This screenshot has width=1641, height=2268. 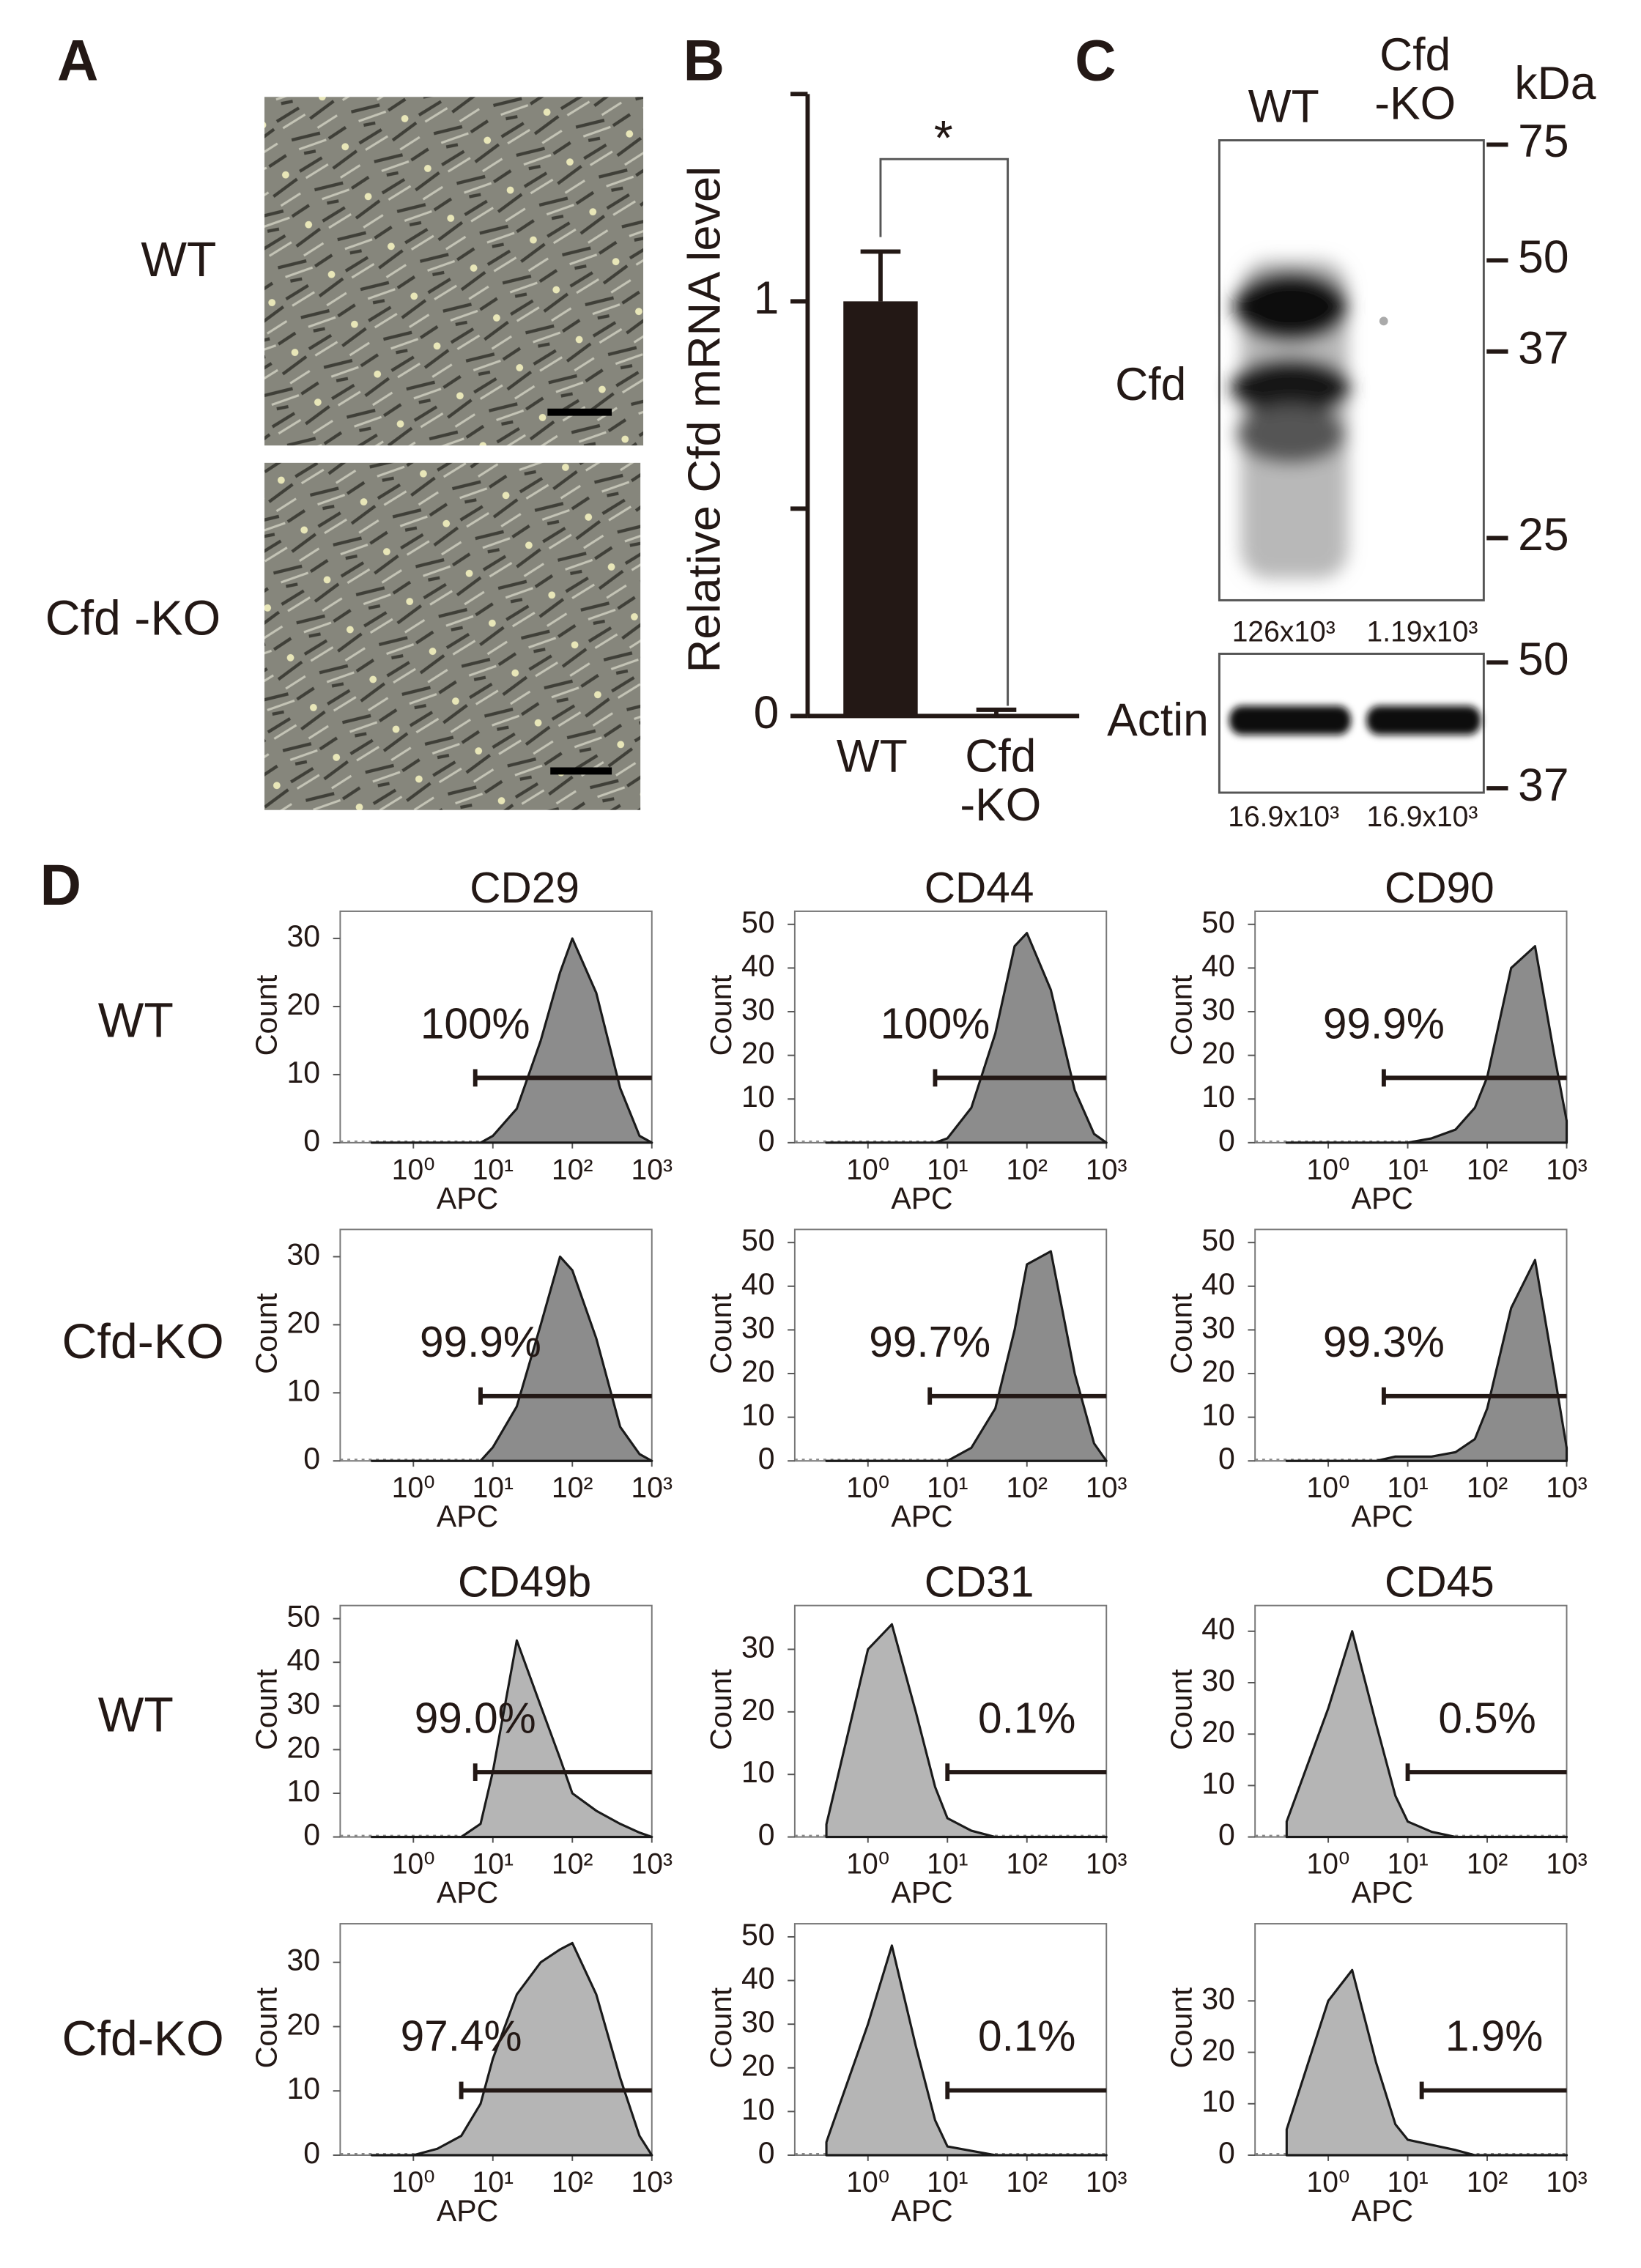 What do you see at coordinates (1283, 106) in the screenshot?
I see `lane-label: WT` at bounding box center [1283, 106].